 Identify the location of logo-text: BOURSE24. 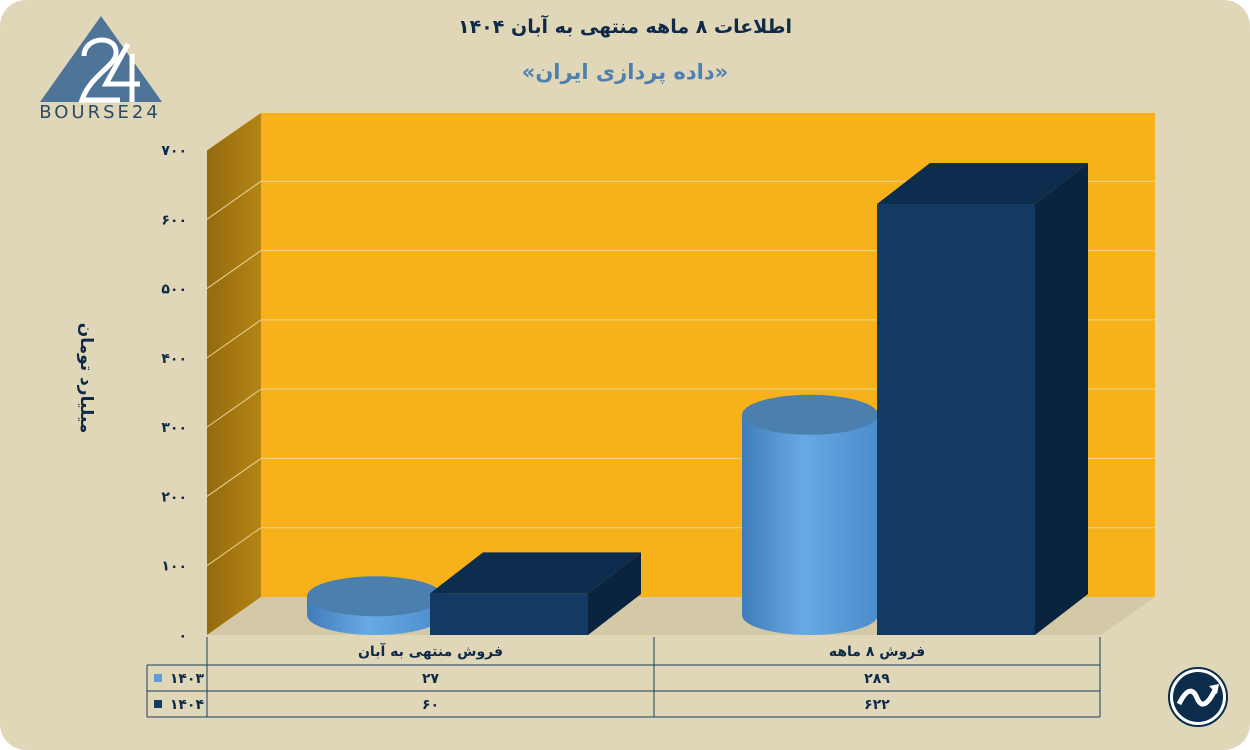
(100, 112).